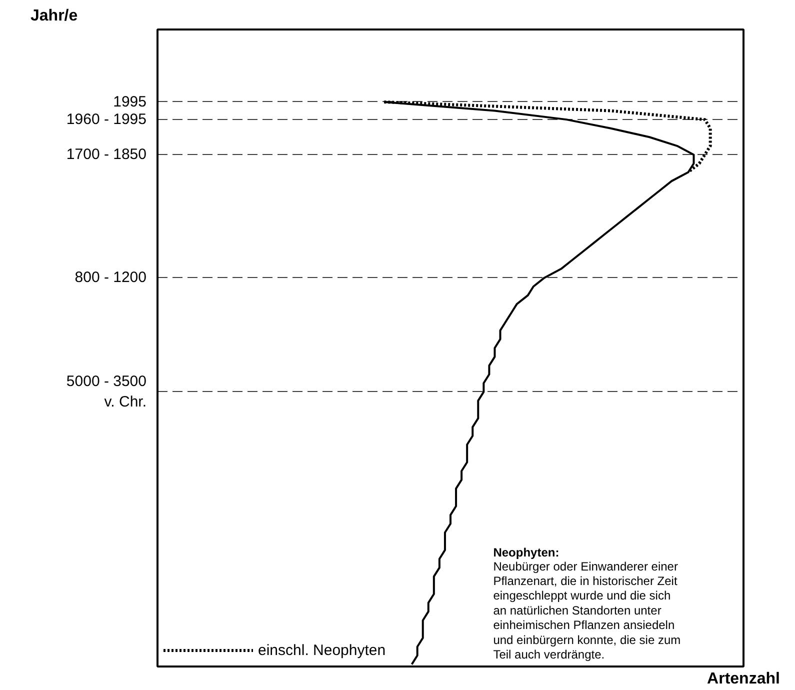 This screenshot has height=690, width=795. I want to click on y-tick-label: 1960 - 1995, so click(106, 119).